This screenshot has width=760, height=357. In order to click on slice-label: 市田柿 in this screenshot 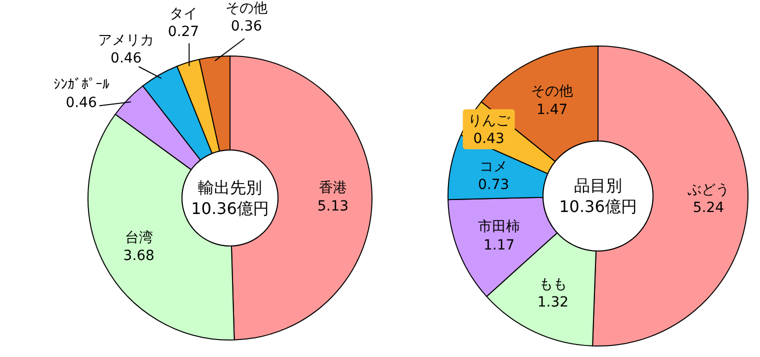, I will do `click(499, 227)`.